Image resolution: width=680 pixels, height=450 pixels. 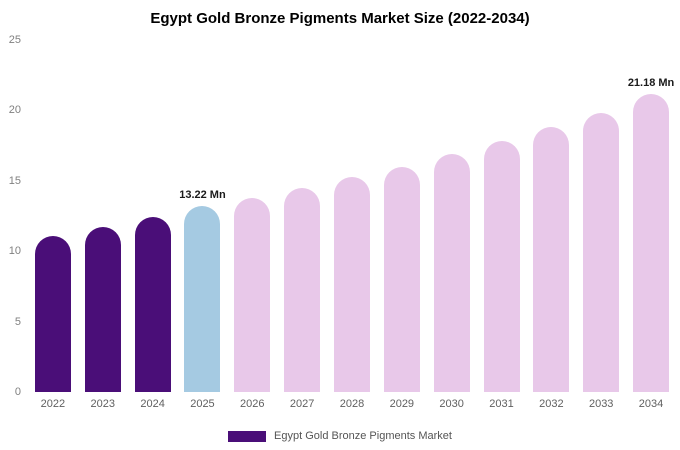 I want to click on bar-column-2027, so click(x=302, y=216).